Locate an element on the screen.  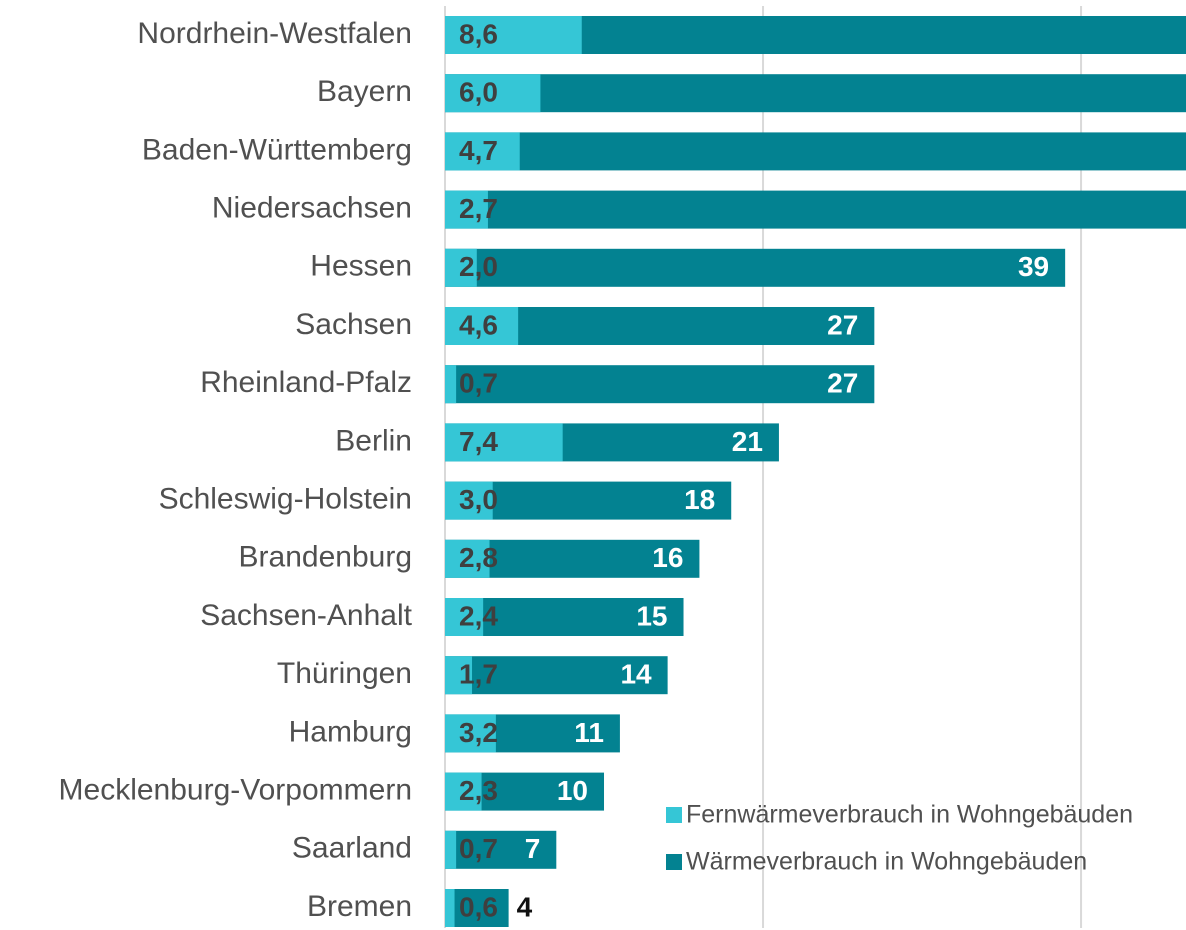
category-label: Hessen is located at coordinates (361, 266).